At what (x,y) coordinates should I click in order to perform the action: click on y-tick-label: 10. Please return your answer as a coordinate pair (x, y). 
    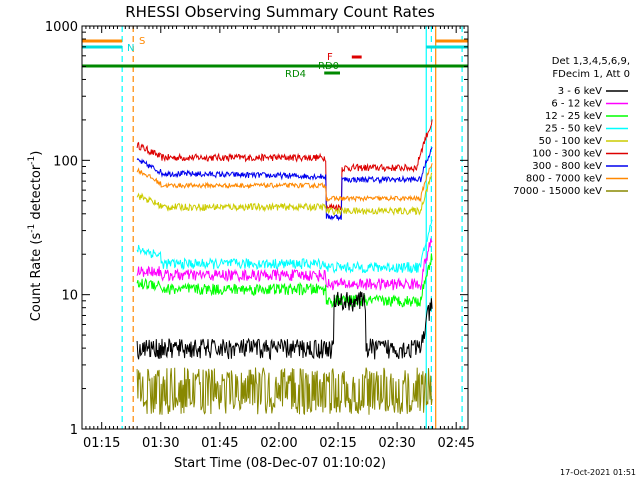
    Looking at the image, I should click on (69, 296).